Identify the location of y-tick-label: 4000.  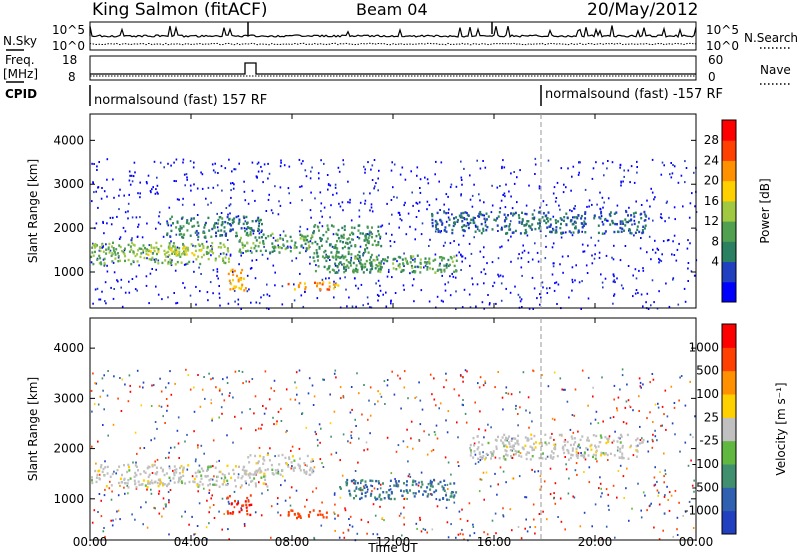
(68, 140).